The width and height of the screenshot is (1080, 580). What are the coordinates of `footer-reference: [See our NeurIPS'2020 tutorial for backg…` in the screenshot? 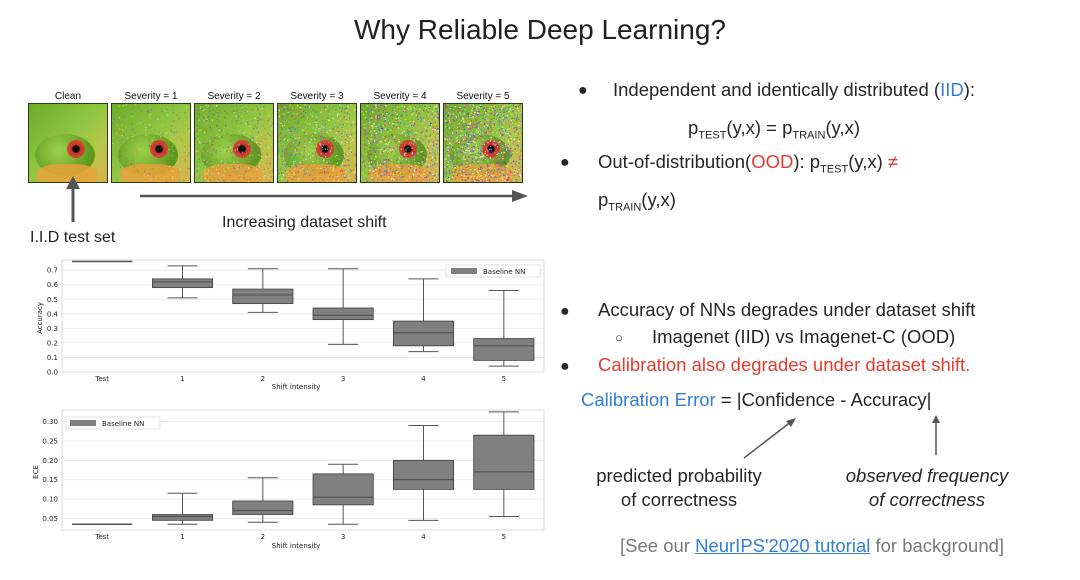 It's located at (812, 546).